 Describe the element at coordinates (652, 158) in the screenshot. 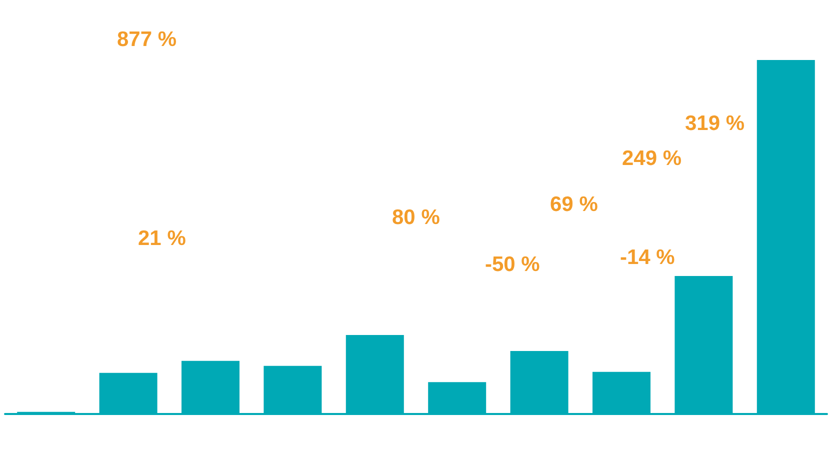

I see `annotation: 249 %` at that location.